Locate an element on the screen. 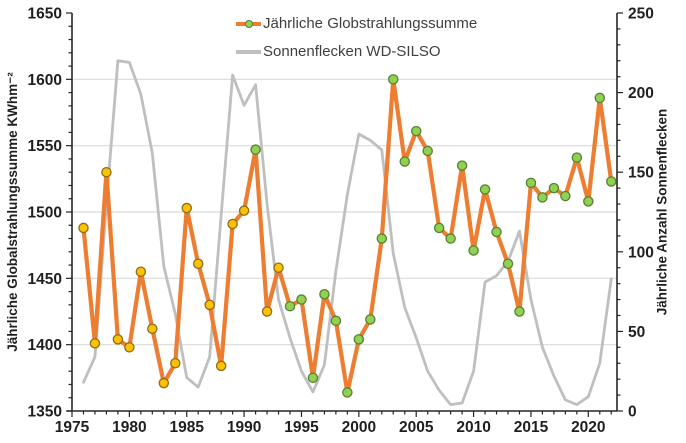  data-point-1993 is located at coordinates (278, 267).